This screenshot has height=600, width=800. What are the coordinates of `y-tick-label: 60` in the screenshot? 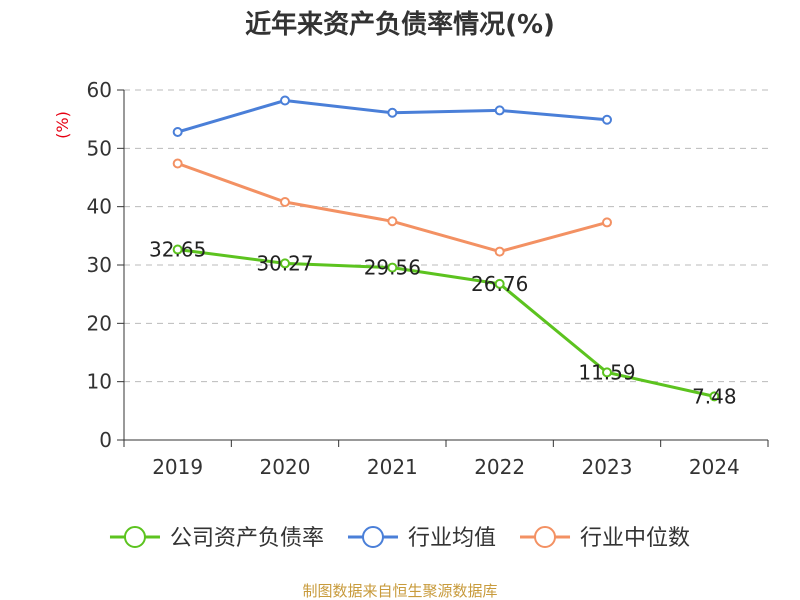 It's located at (99, 90).